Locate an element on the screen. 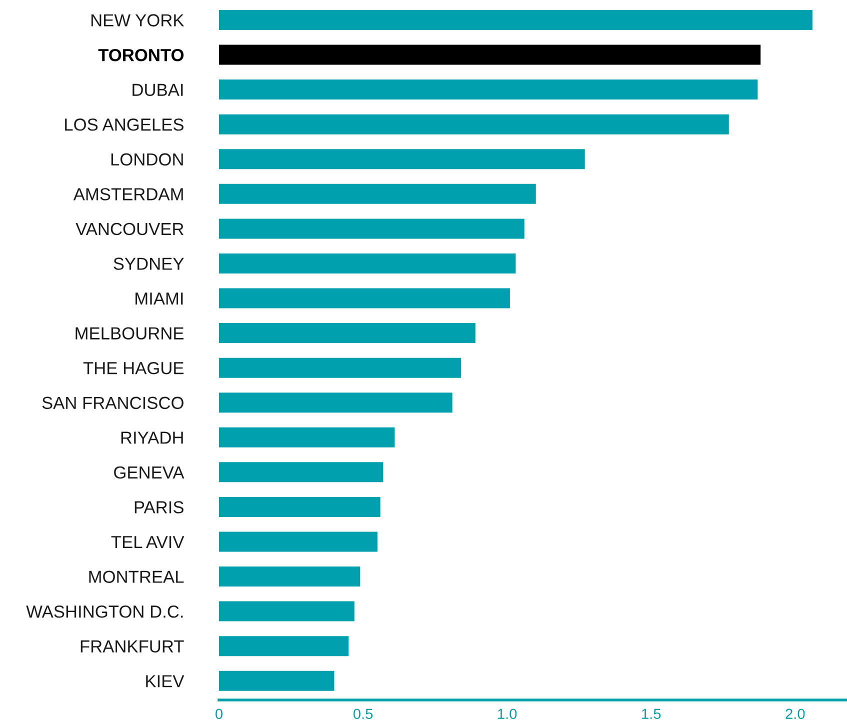 The height and width of the screenshot is (725, 847). y-tick-label: NEW YORK is located at coordinates (137, 20).